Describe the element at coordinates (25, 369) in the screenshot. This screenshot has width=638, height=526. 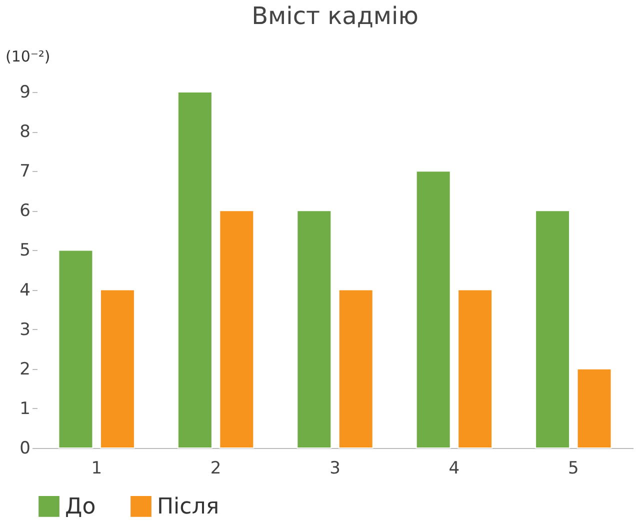
I see `y-tick-label: 2` at that location.